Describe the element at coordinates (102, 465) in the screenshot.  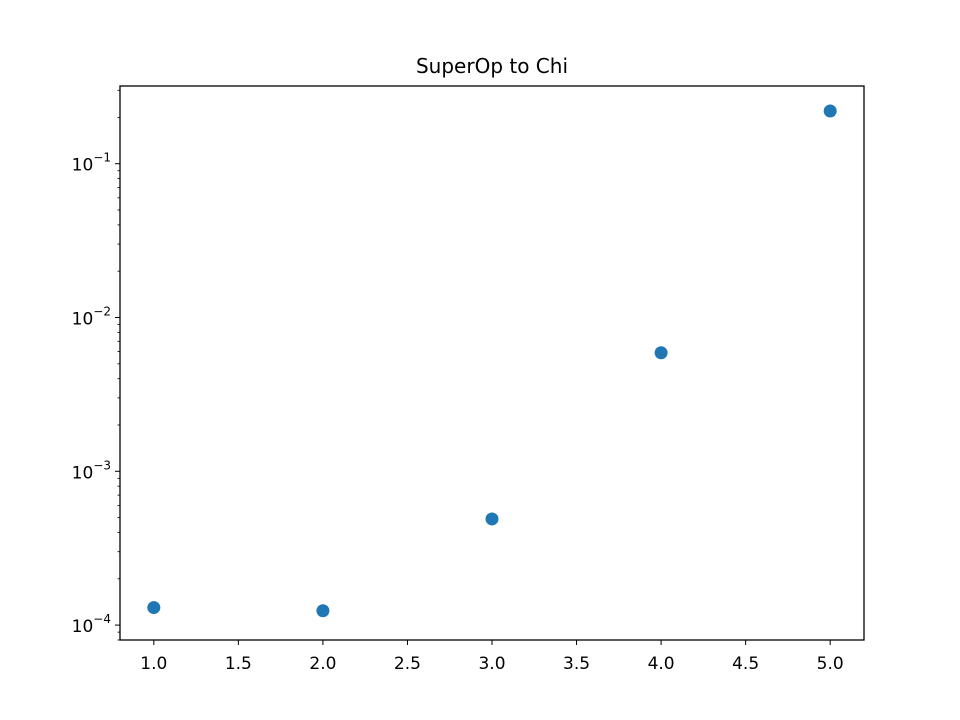
I see `y-tick-exponent: −3` at that location.